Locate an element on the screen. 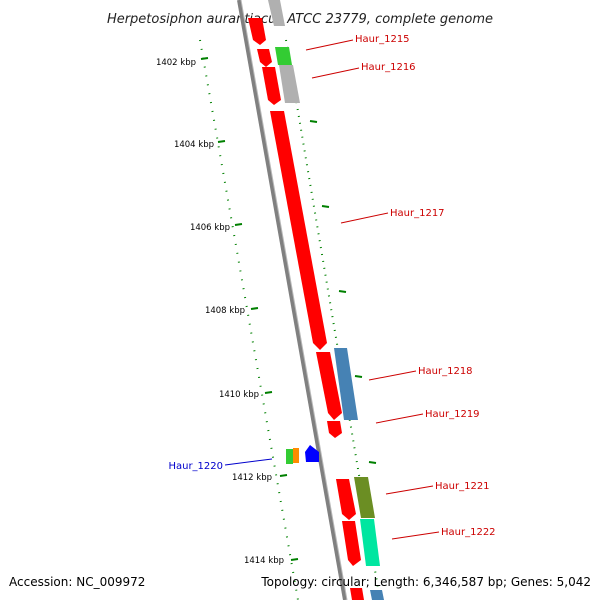  gene-haur-1215-arrow is located at coordinates (257, 31).